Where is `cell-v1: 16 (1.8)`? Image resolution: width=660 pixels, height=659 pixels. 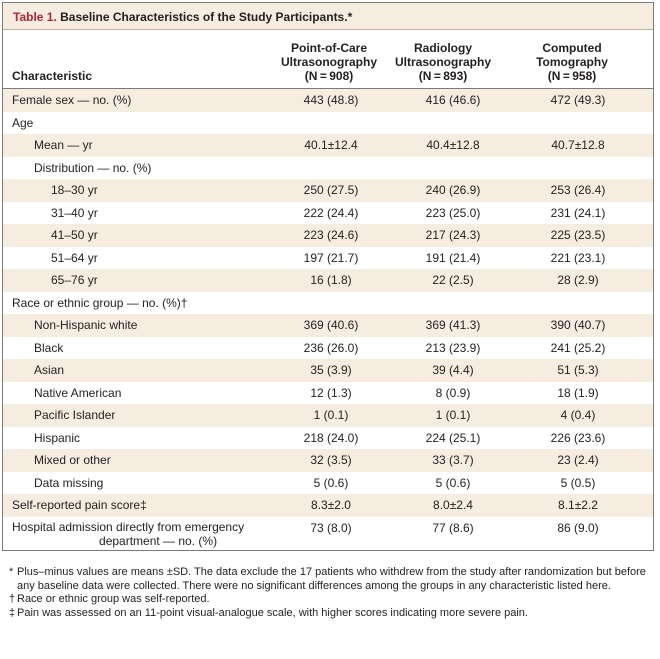
cell-v1: 16 (1.8) is located at coordinates (331, 280).